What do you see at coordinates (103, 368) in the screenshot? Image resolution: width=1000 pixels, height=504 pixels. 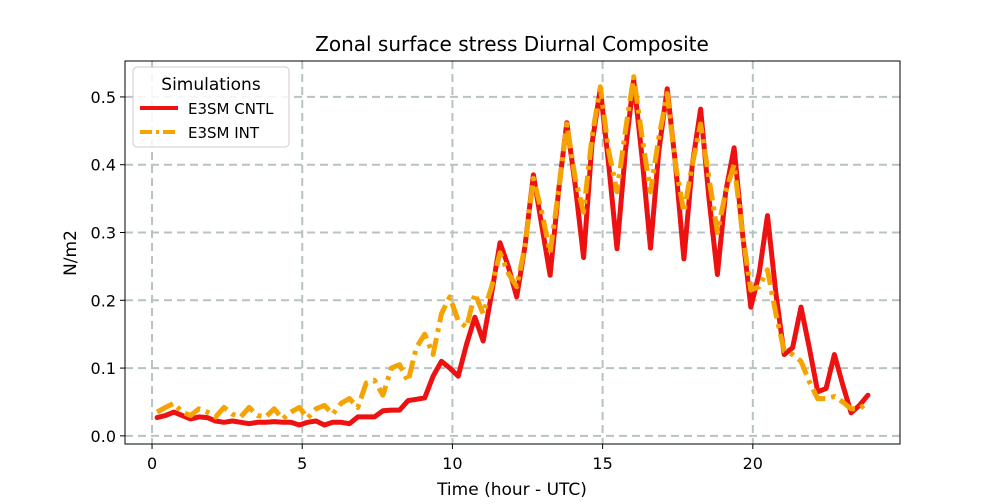 I see `y-tick-label: 0.1` at bounding box center [103, 368].